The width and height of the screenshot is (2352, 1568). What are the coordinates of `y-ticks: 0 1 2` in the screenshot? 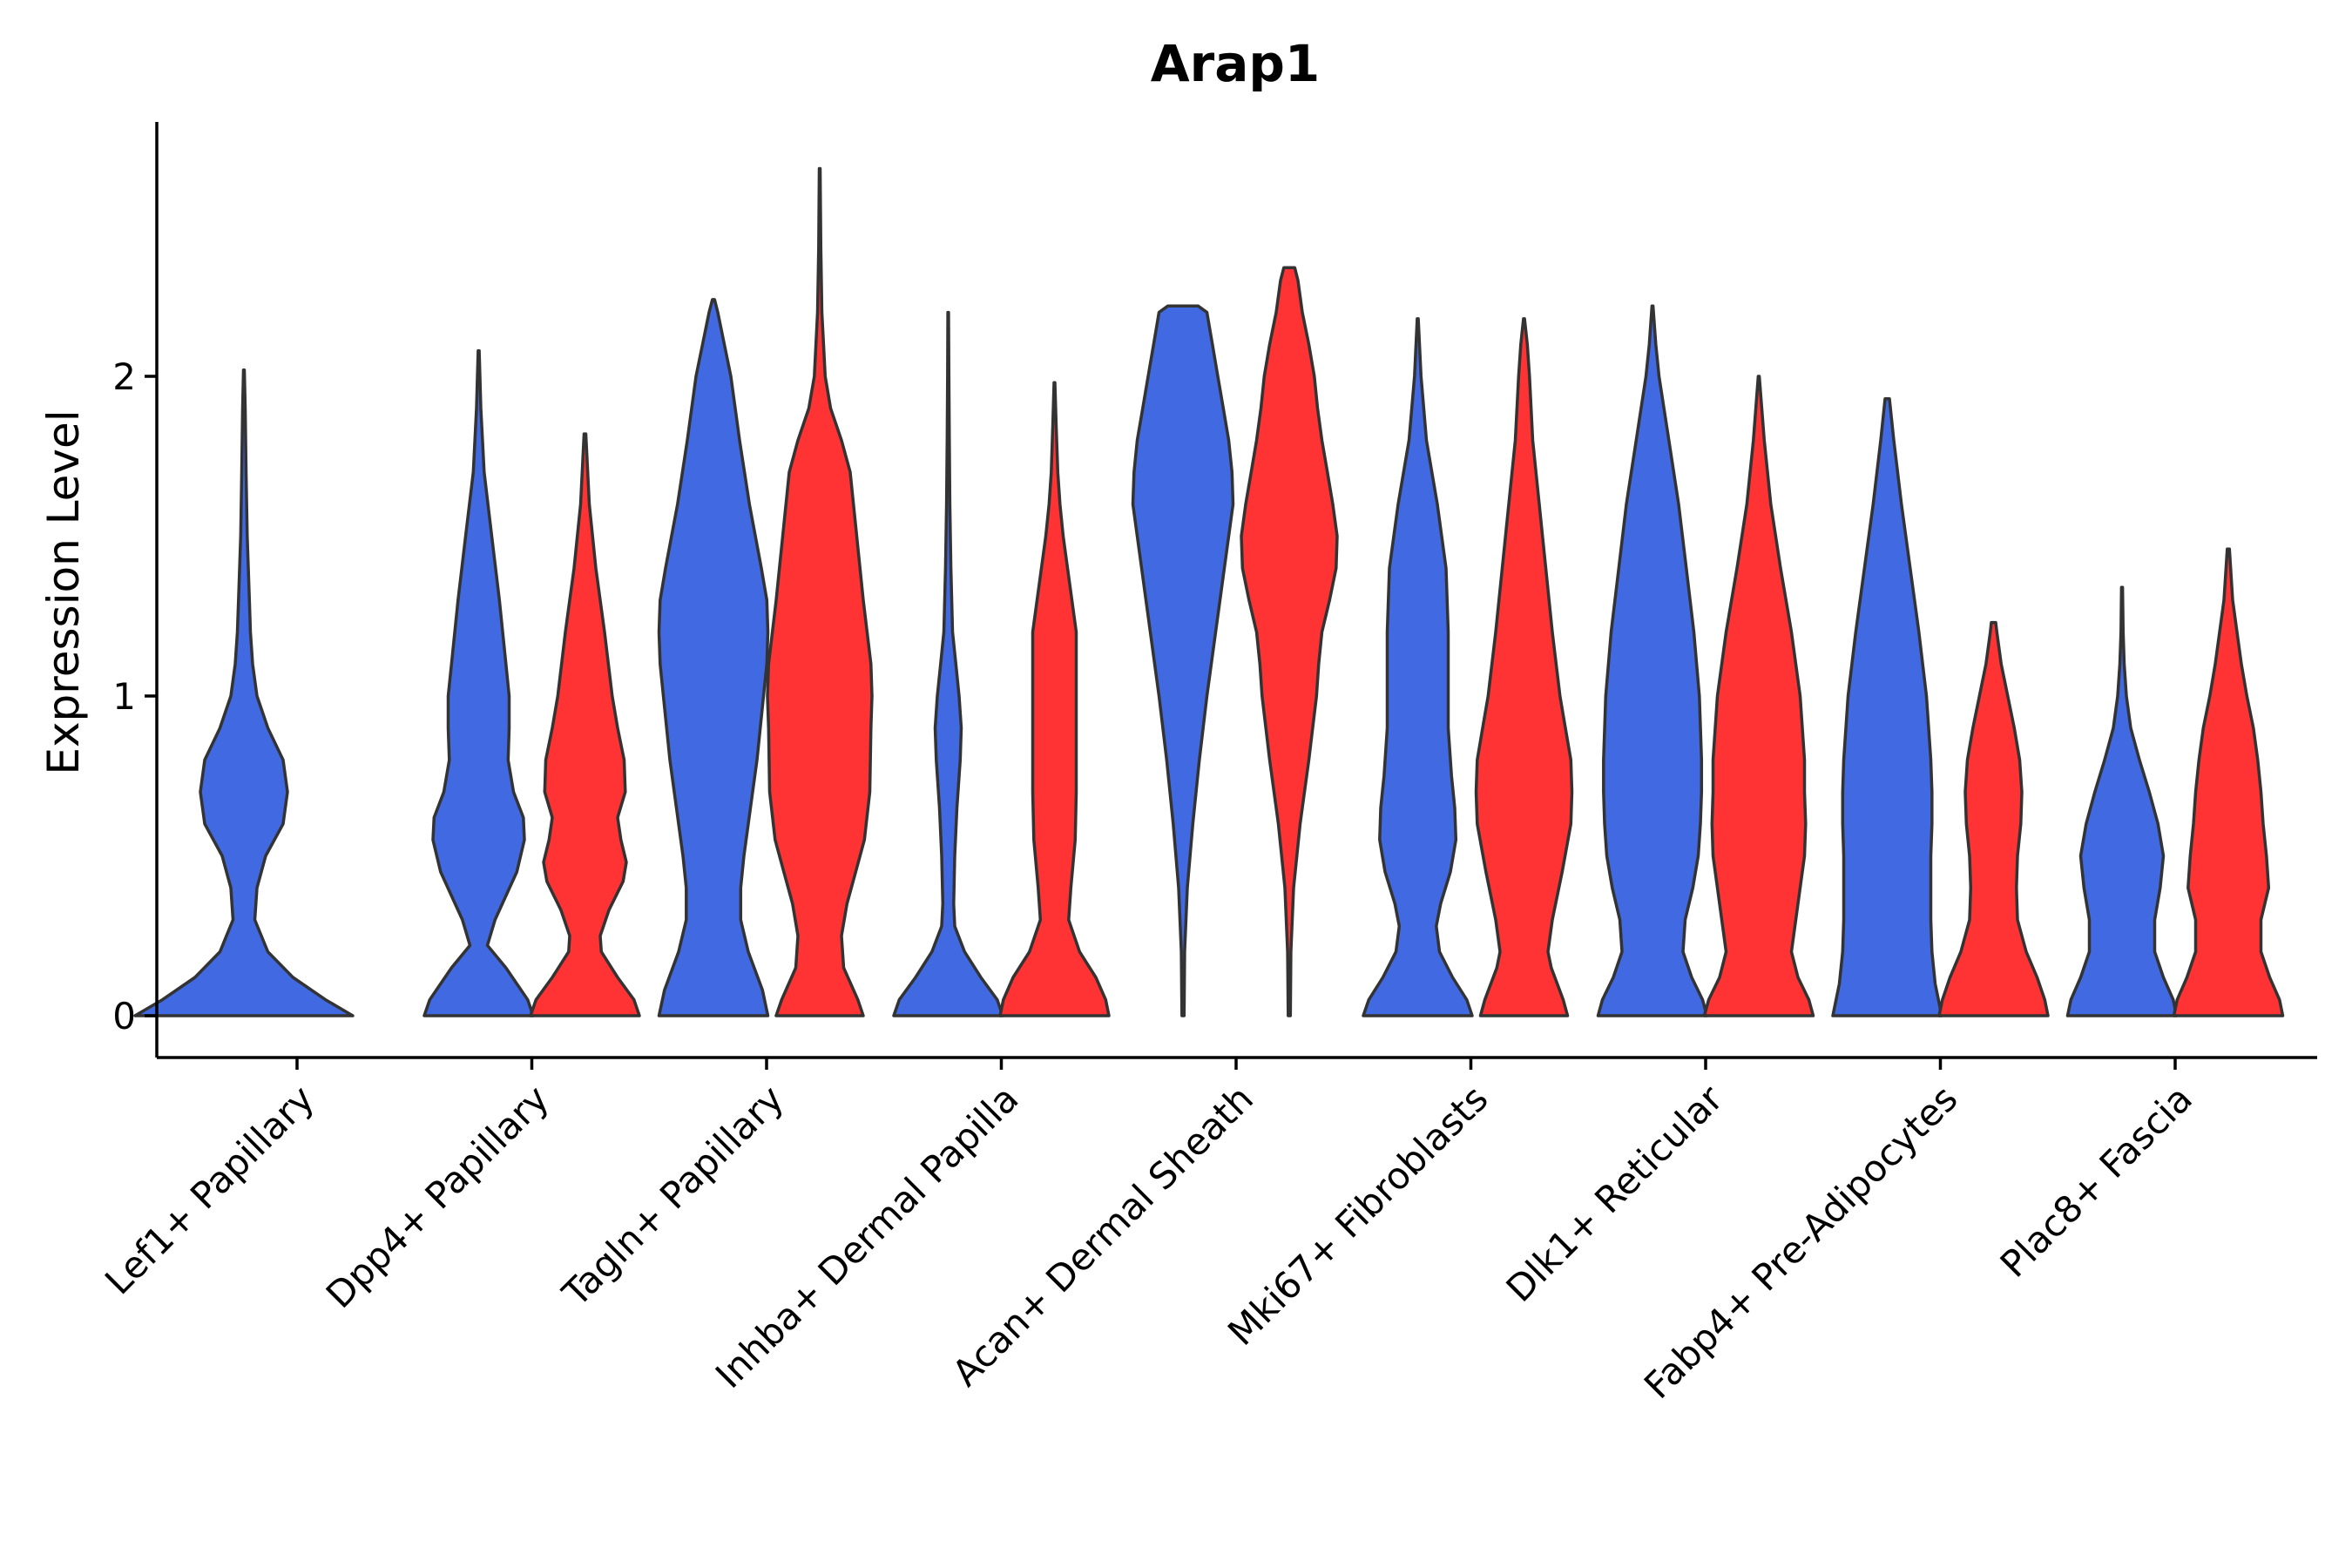 It's located at (134, 696).